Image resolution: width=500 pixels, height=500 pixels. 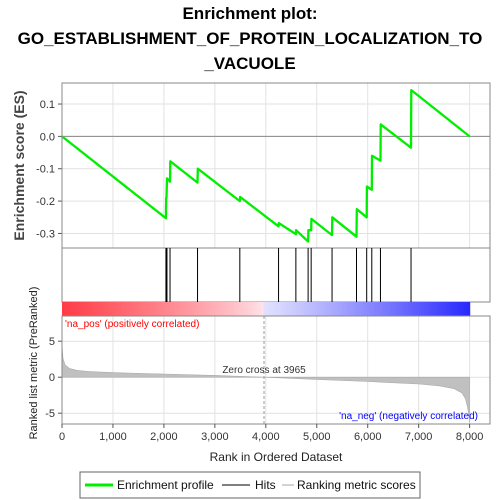 I want to click on legend-label: Hits, so click(x=265, y=485).